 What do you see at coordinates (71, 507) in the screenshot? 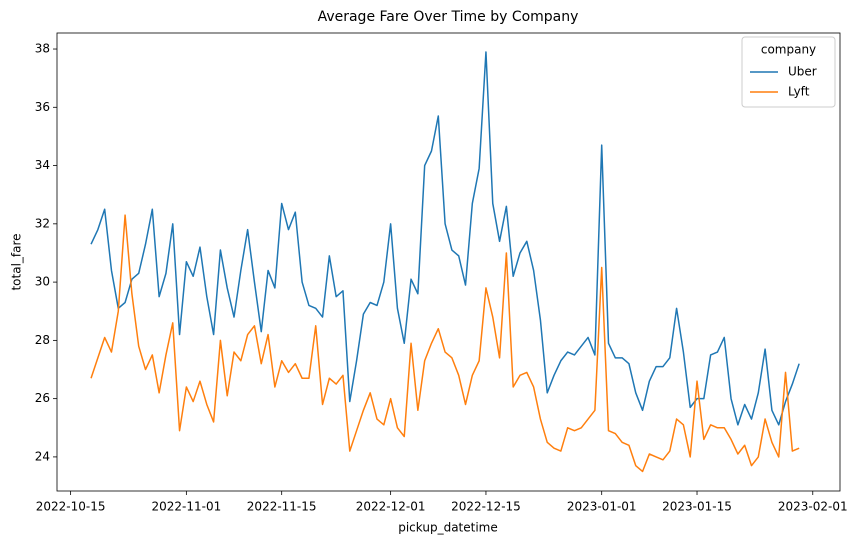
I see `x-tick-label: 2022-10-15` at bounding box center [71, 507].